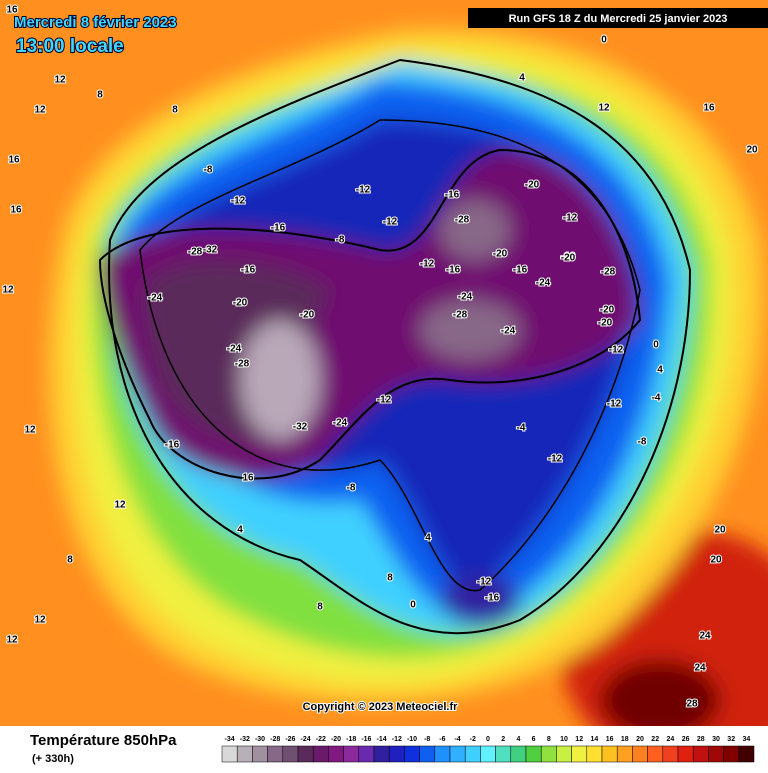 Image resolution: width=768 pixels, height=773 pixels. What do you see at coordinates (671, 739) in the screenshot?
I see `scale-label: 24` at bounding box center [671, 739].